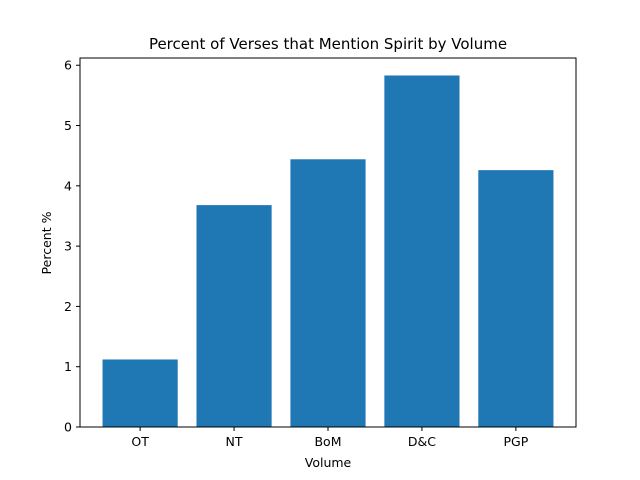 The width and height of the screenshot is (640, 480). Describe the element at coordinates (68, 306) in the screenshot. I see `y-tick-label: 2` at that location.